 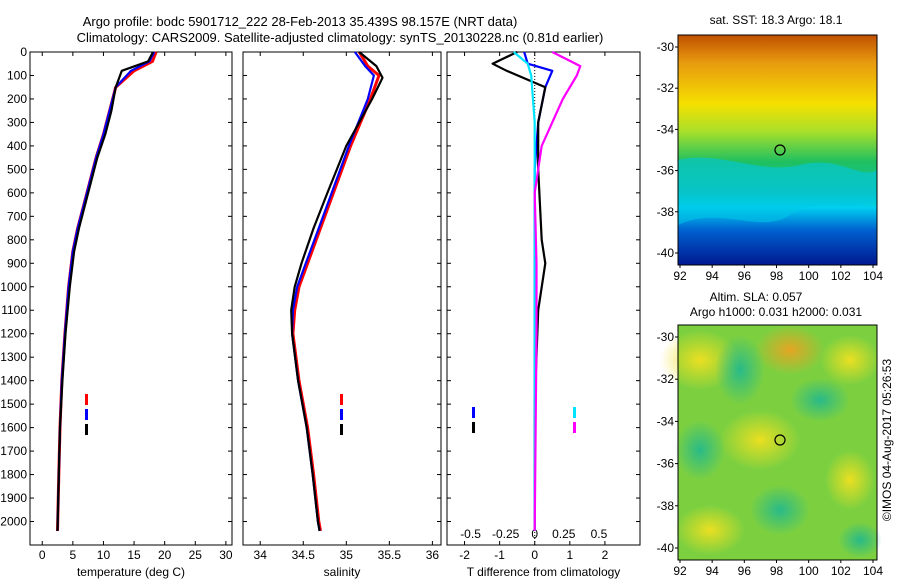 I want to click on x-tick-label: 34, so click(x=261, y=555).